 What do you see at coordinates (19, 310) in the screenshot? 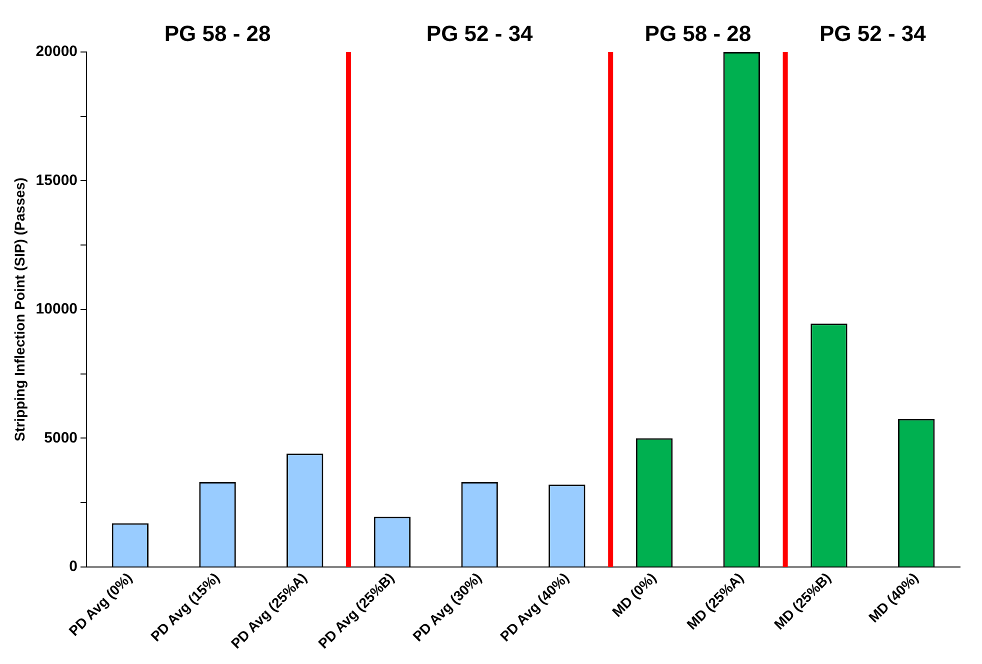
I see `y-axis-title: Stripping Inflection Point (SIP) (Passes)` at bounding box center [19, 310].